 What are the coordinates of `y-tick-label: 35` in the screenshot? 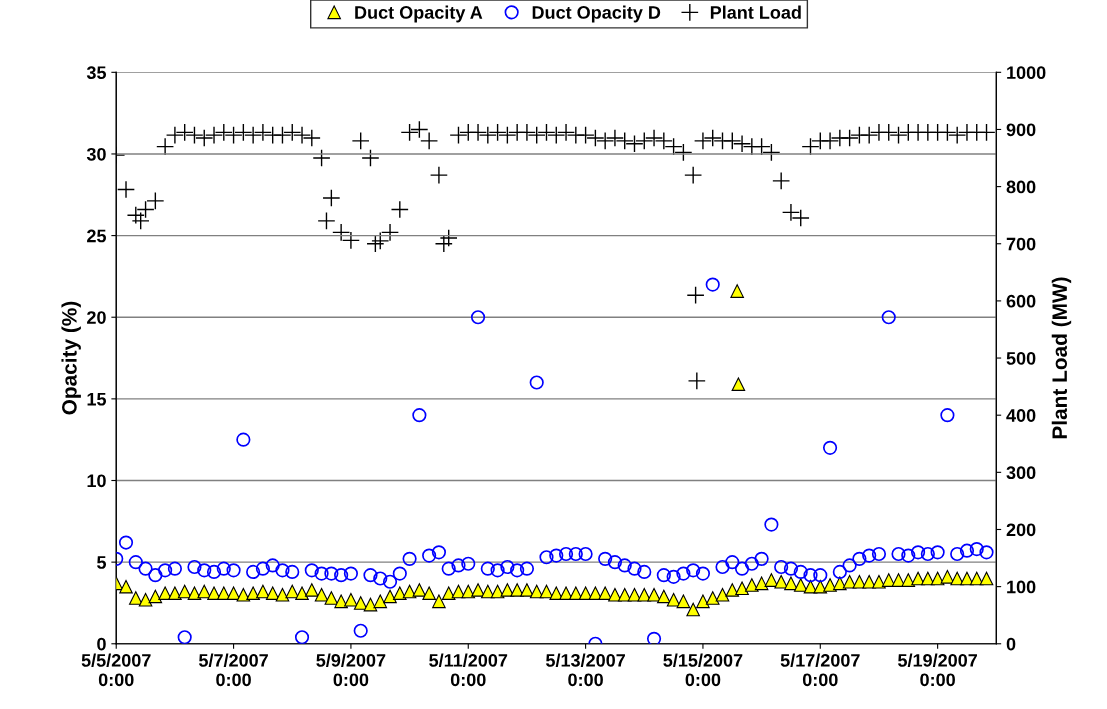 It's located at (96, 73).